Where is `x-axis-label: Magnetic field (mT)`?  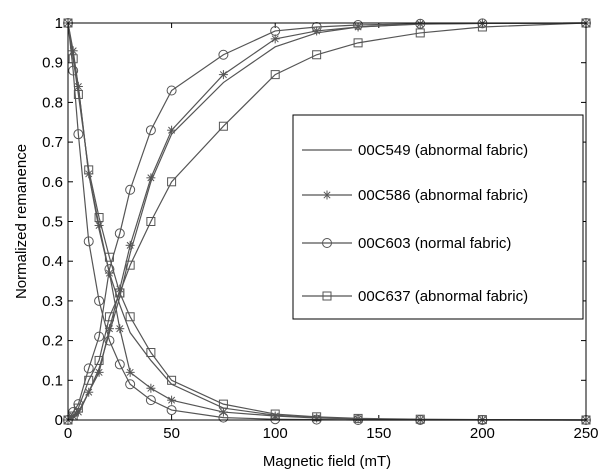 x-axis-label: Magnetic field (mT) is located at coordinates (327, 461).